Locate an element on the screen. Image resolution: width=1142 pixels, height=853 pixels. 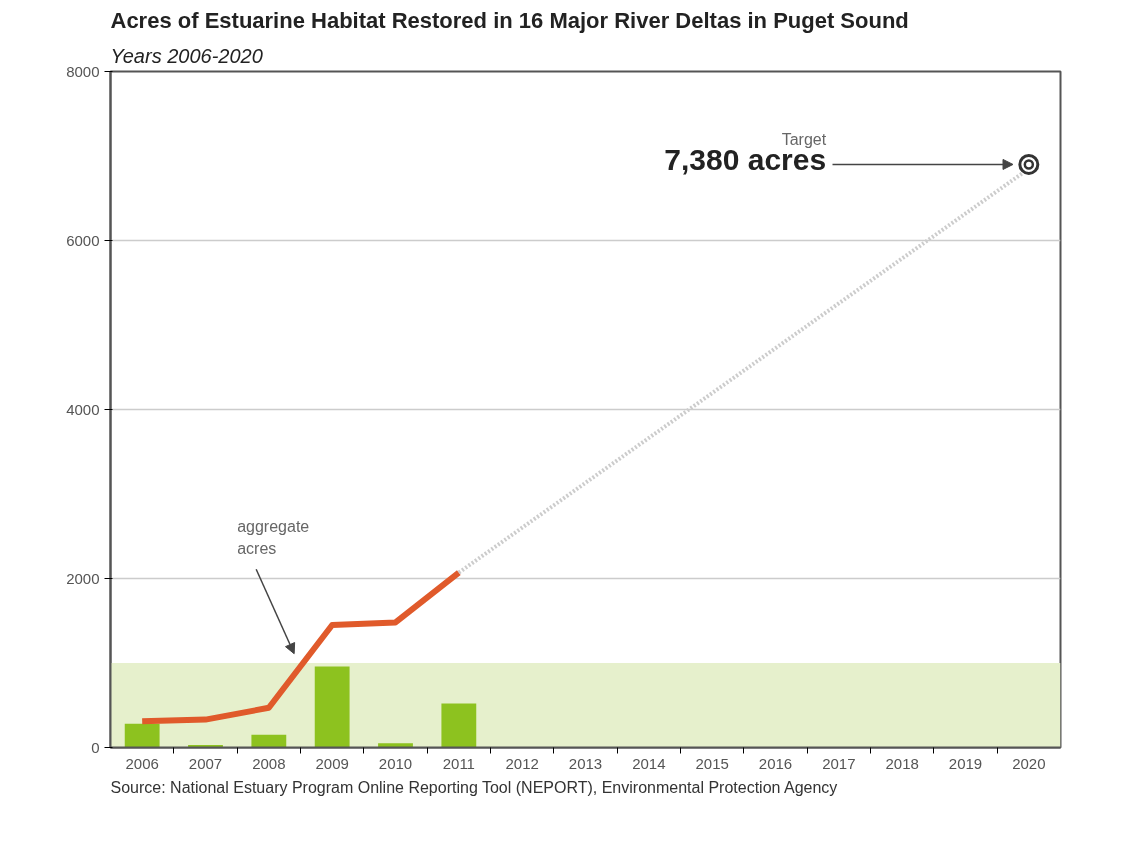
source-note: Source: National Estuary Program Online Reporting Tool (NEPORT), Environmental Protection Agency is located at coordinates (474, 787).